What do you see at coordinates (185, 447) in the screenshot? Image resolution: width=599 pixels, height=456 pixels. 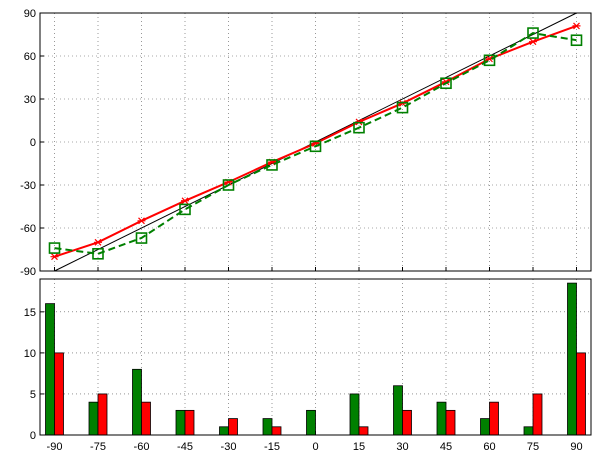 I see `x-tick-label: -45` at bounding box center [185, 447].